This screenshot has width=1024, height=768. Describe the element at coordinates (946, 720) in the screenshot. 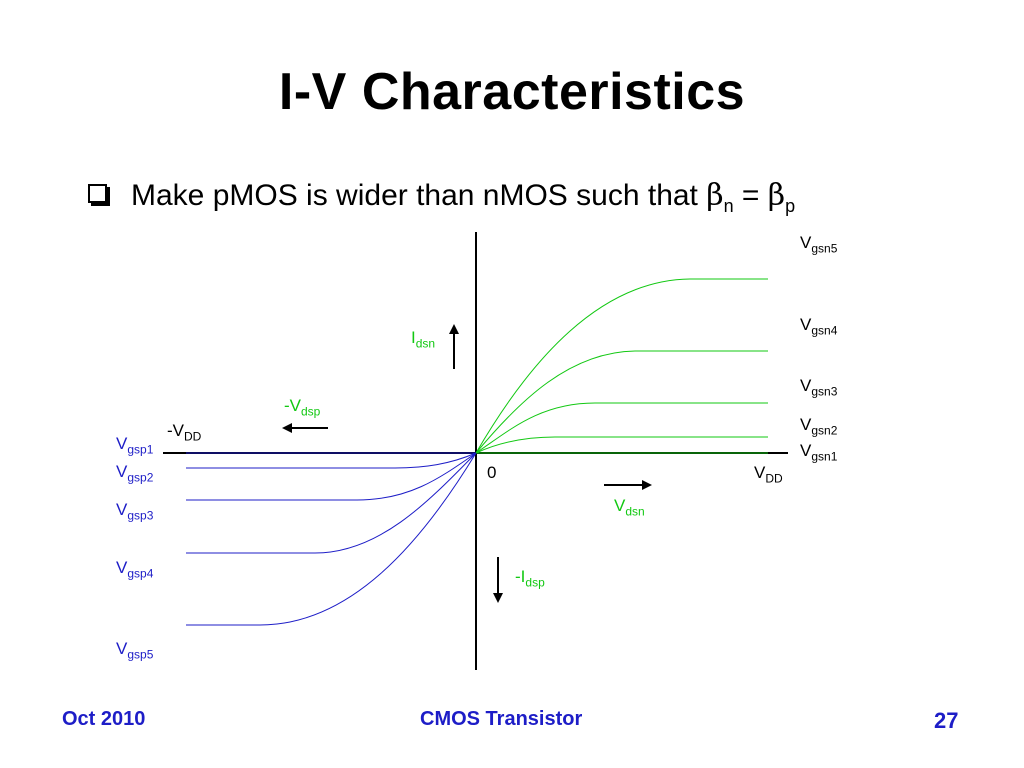

I see `footer-page-number: 27` at that location.